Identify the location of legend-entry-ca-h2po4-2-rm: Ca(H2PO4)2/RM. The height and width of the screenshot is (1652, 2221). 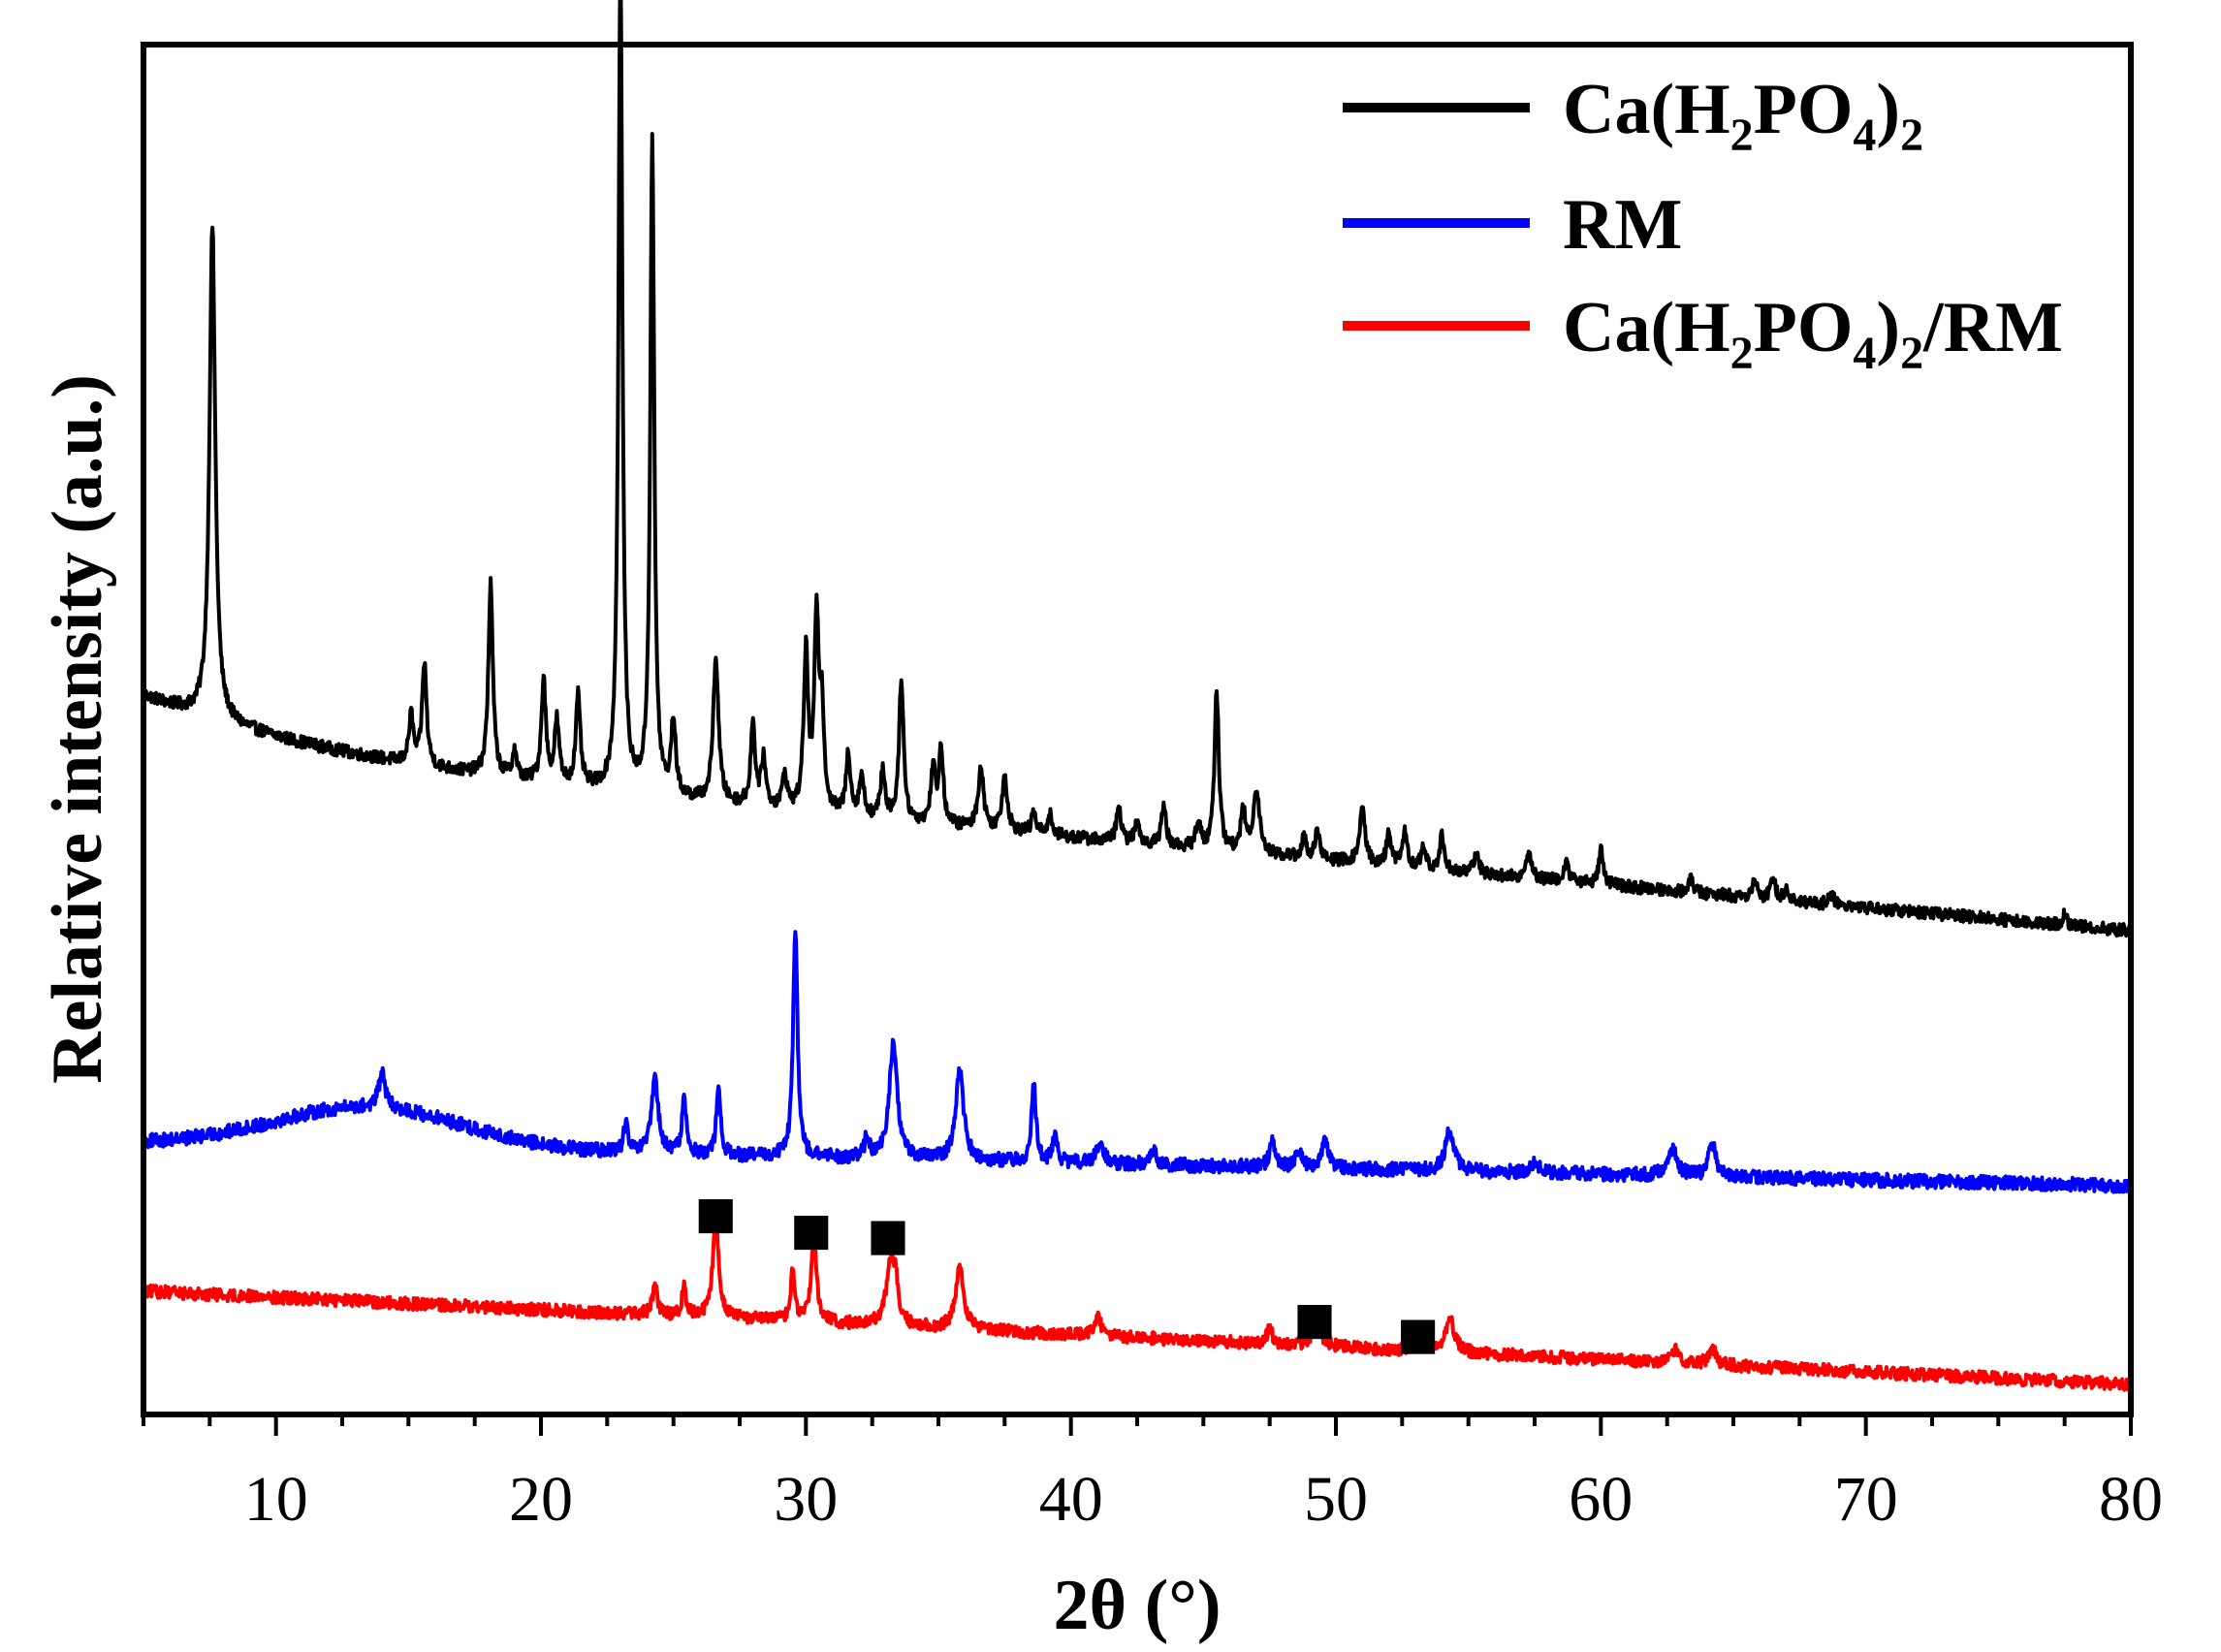
(1703, 333).